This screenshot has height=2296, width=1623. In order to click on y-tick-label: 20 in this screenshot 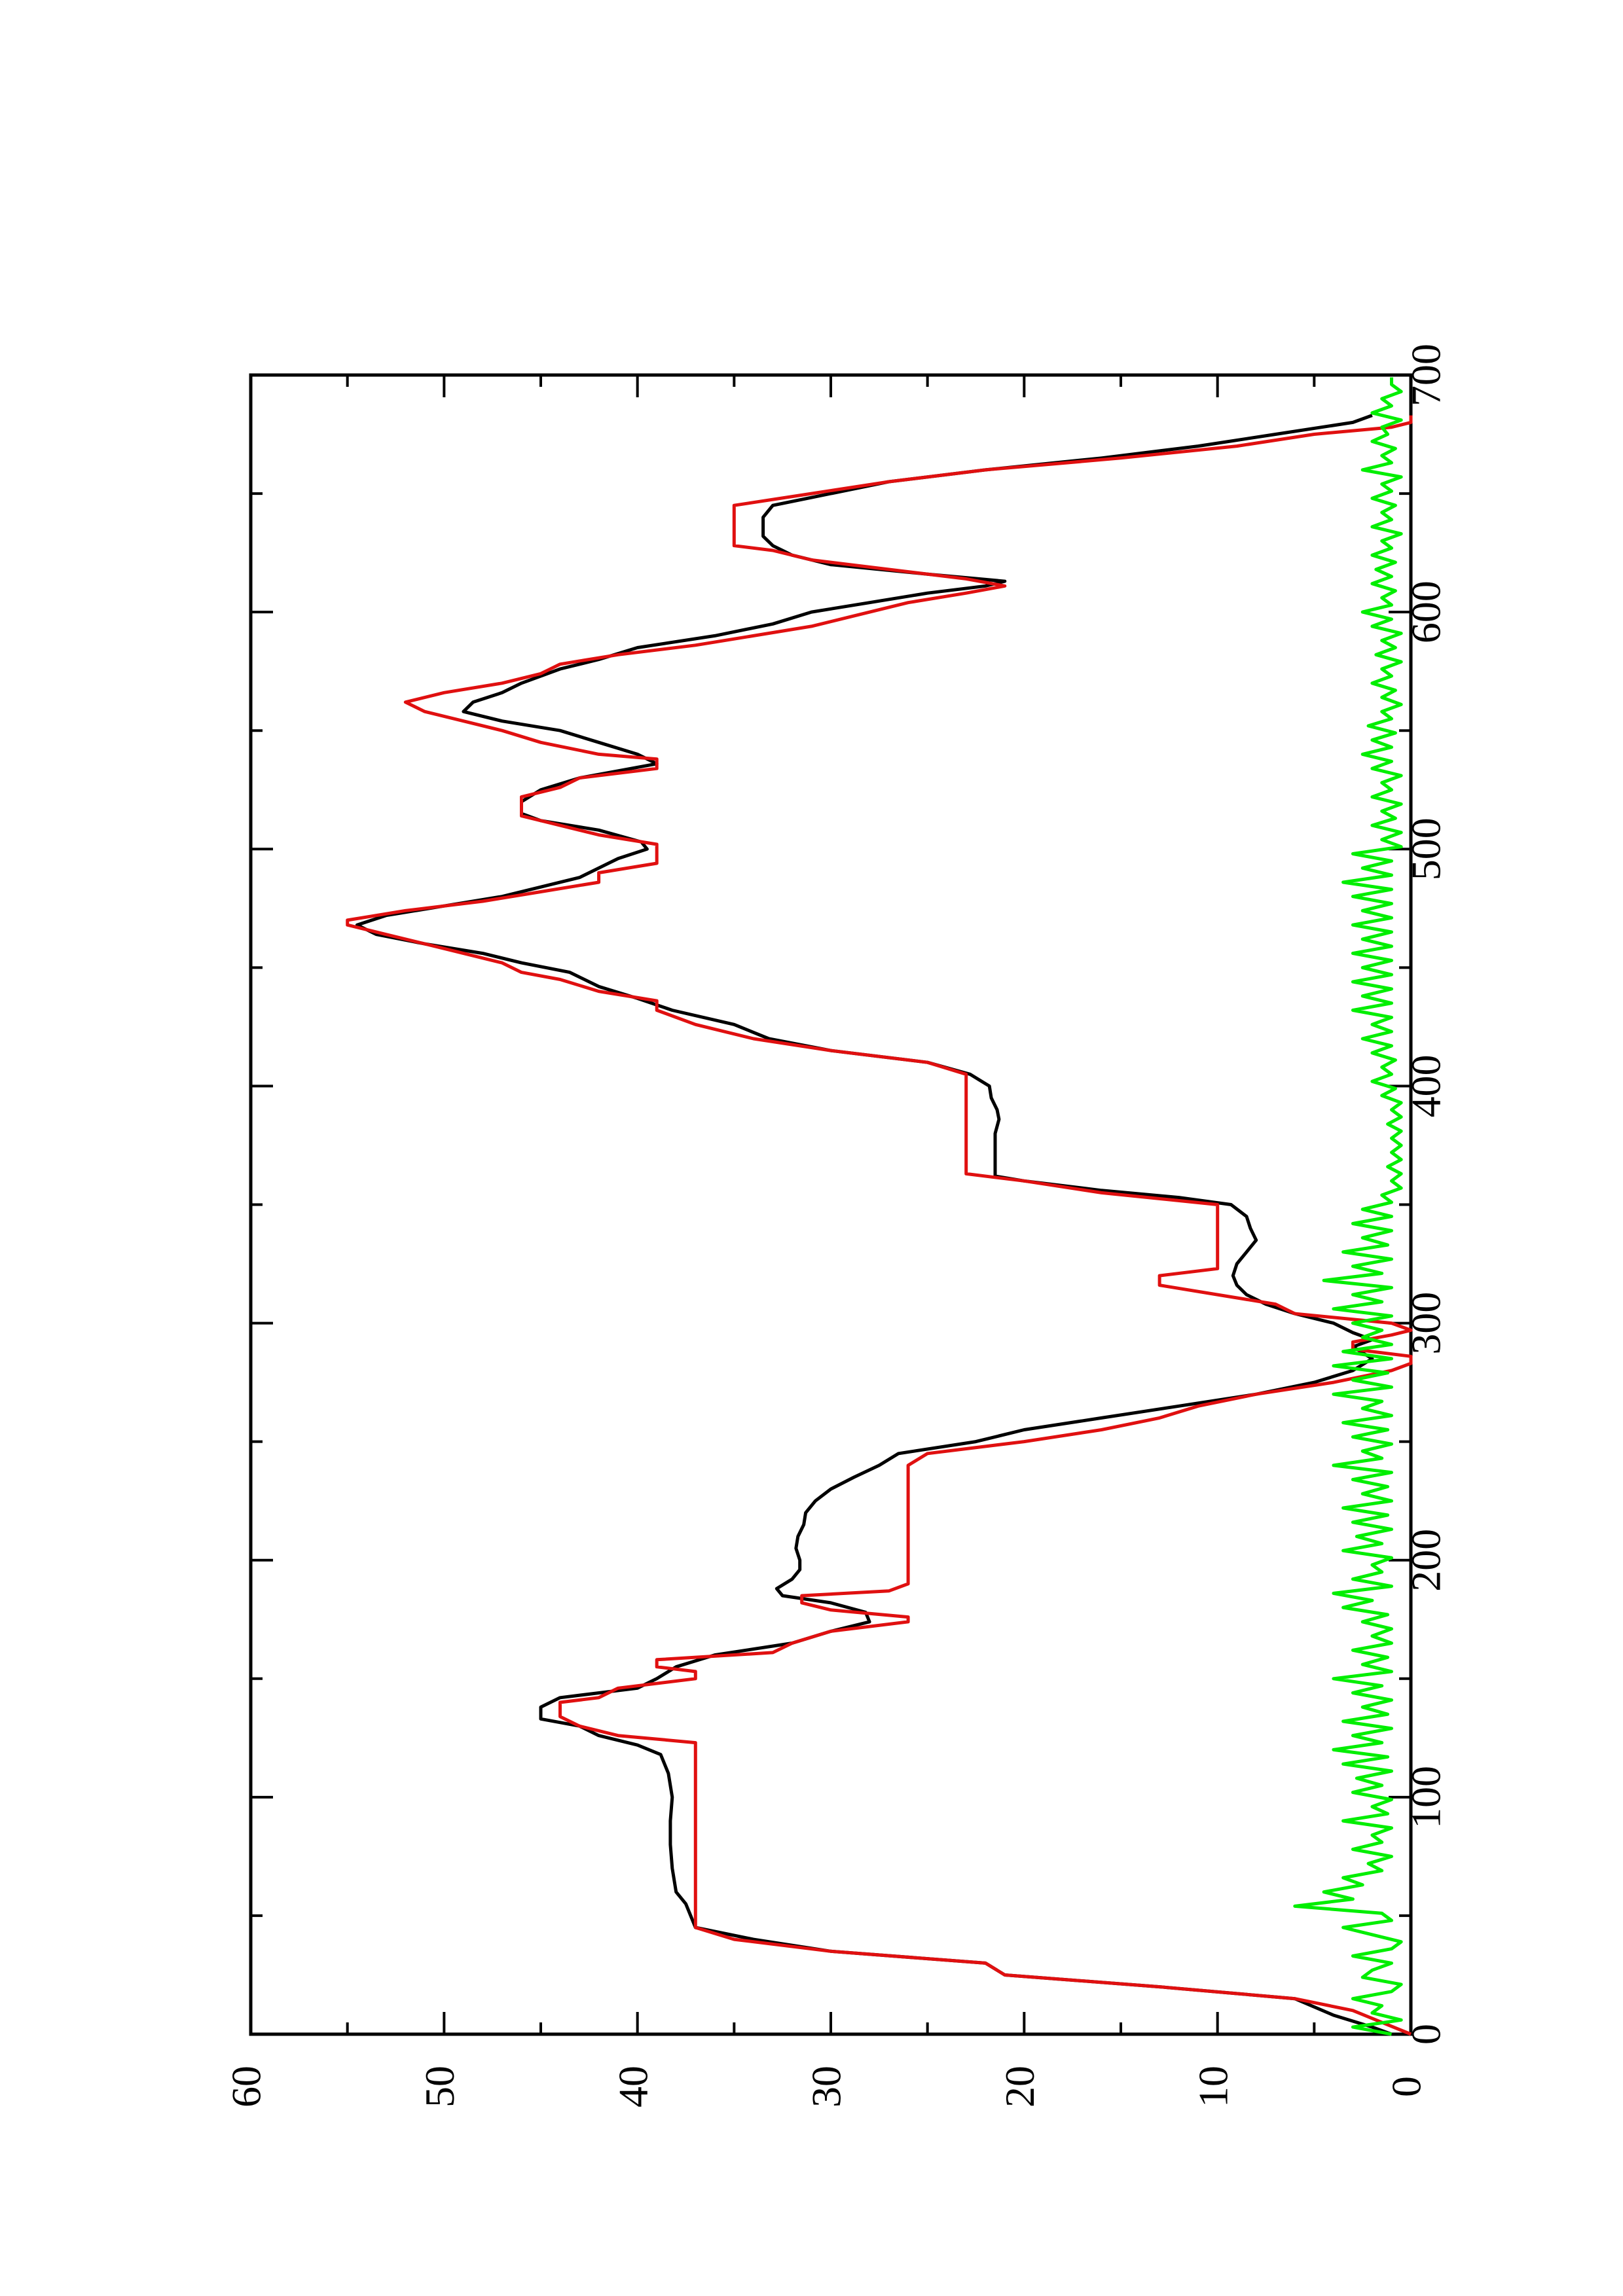, I will do `click(1019, 2087)`.